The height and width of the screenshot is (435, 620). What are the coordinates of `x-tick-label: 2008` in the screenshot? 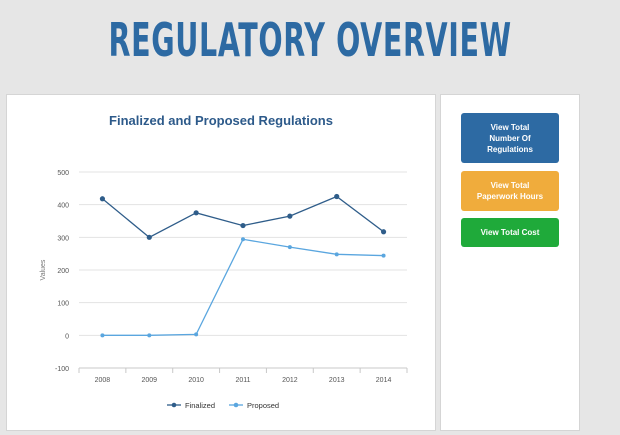 It's located at (103, 380).